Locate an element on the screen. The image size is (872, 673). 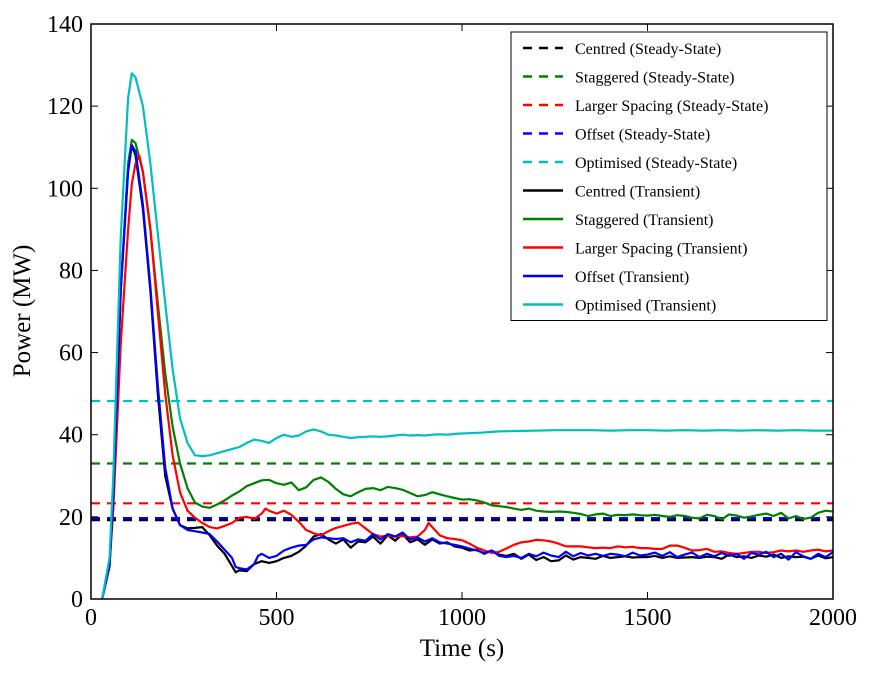
legend-label-centred-steady-state: Centred (Steady-State) is located at coordinates (648, 49).